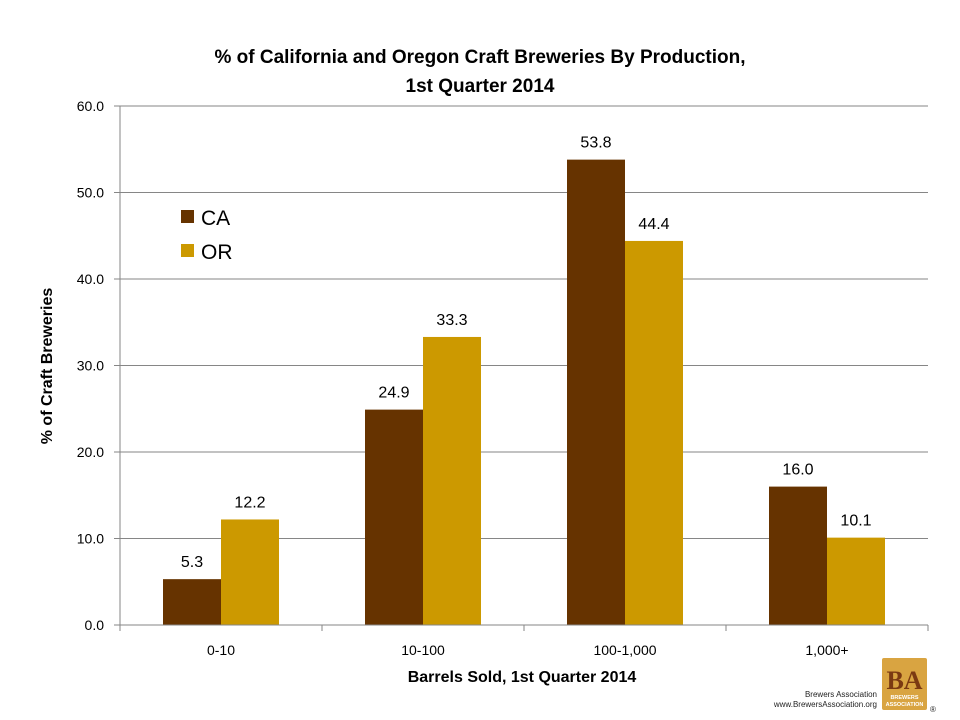 Image resolution: width=960 pixels, height=720 pixels. What do you see at coordinates (90, 106) in the screenshot?
I see `y-tick-label: 60.0` at bounding box center [90, 106].